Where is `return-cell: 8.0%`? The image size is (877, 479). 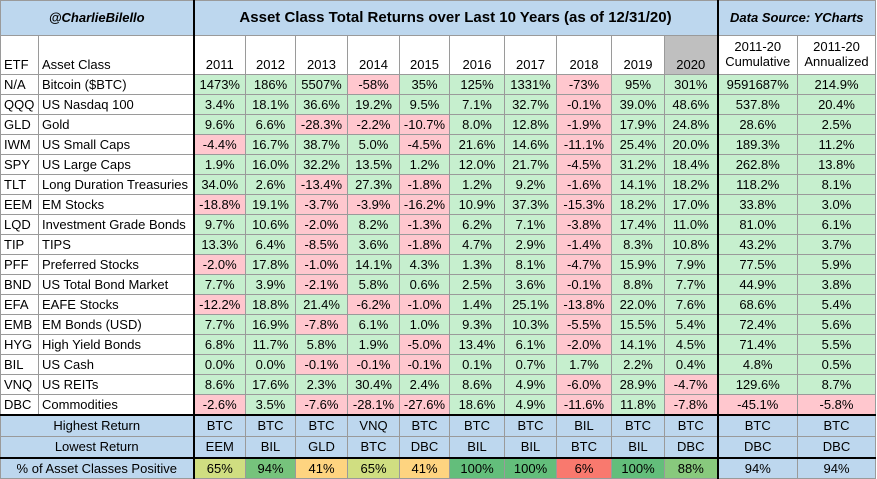
return-cell: 8.0% is located at coordinates (477, 124).